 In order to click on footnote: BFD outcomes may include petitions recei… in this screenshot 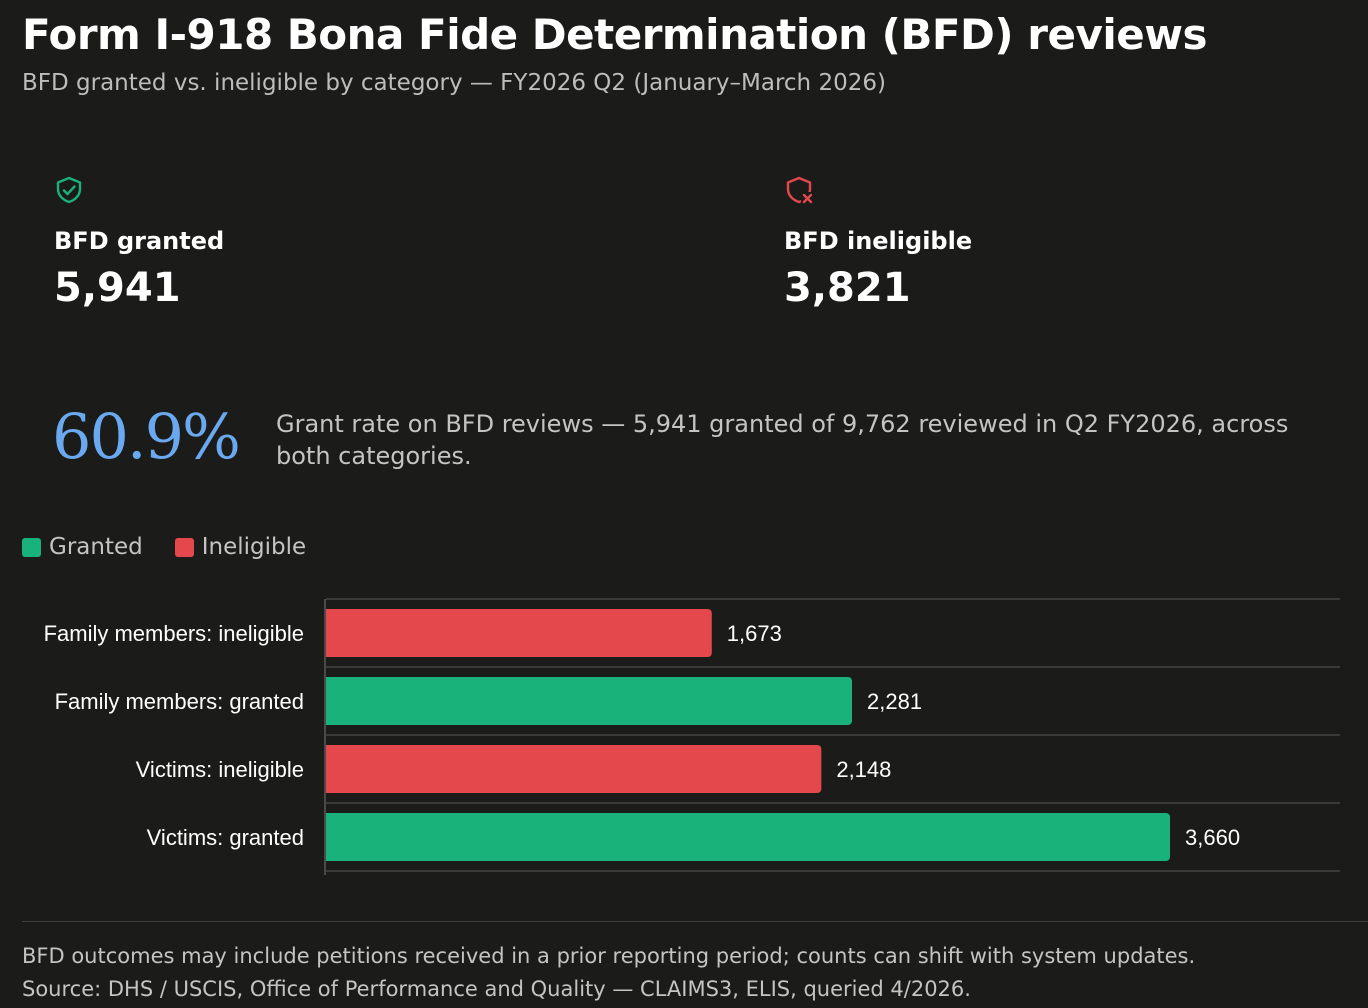, I will do `click(609, 956)`.